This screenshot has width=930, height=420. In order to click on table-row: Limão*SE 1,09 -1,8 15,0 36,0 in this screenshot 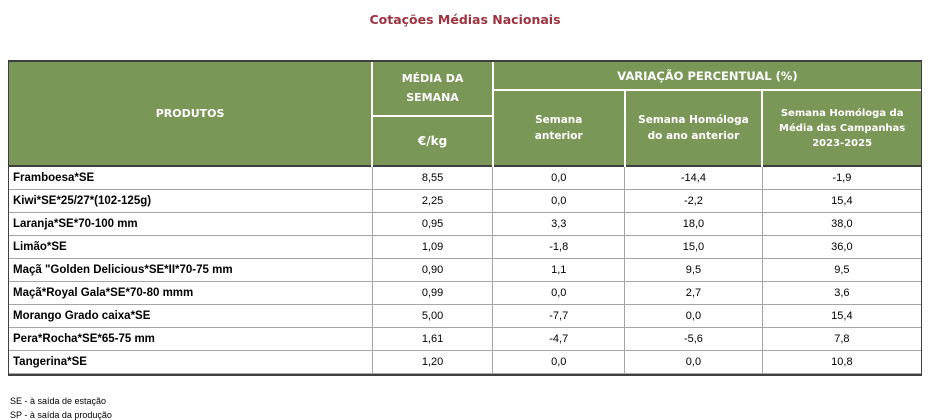, I will do `click(465, 247)`.